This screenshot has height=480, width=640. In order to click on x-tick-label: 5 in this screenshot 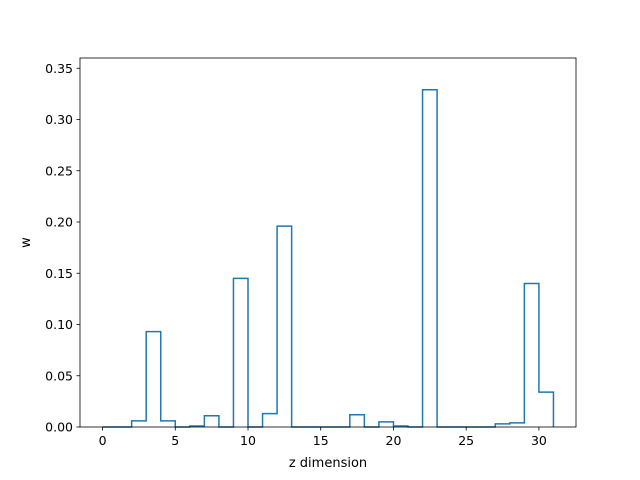, I will do `click(175, 440)`.